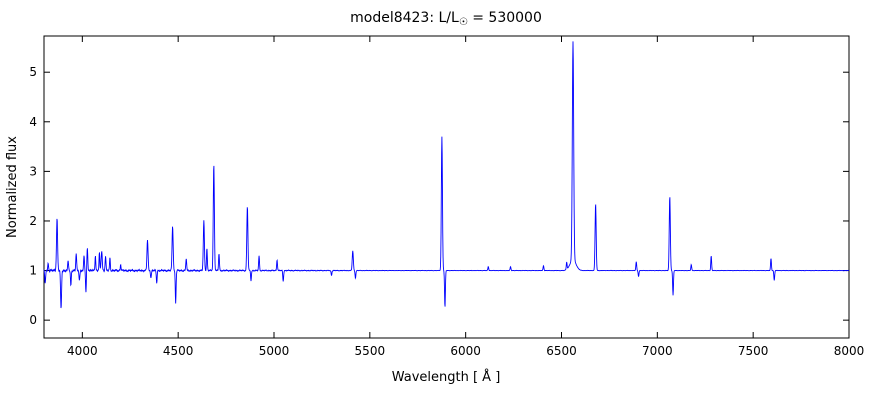 This screenshot has width=880, height=400. Describe the element at coordinates (33, 171) in the screenshot. I see `y-tick-label: 3` at that location.